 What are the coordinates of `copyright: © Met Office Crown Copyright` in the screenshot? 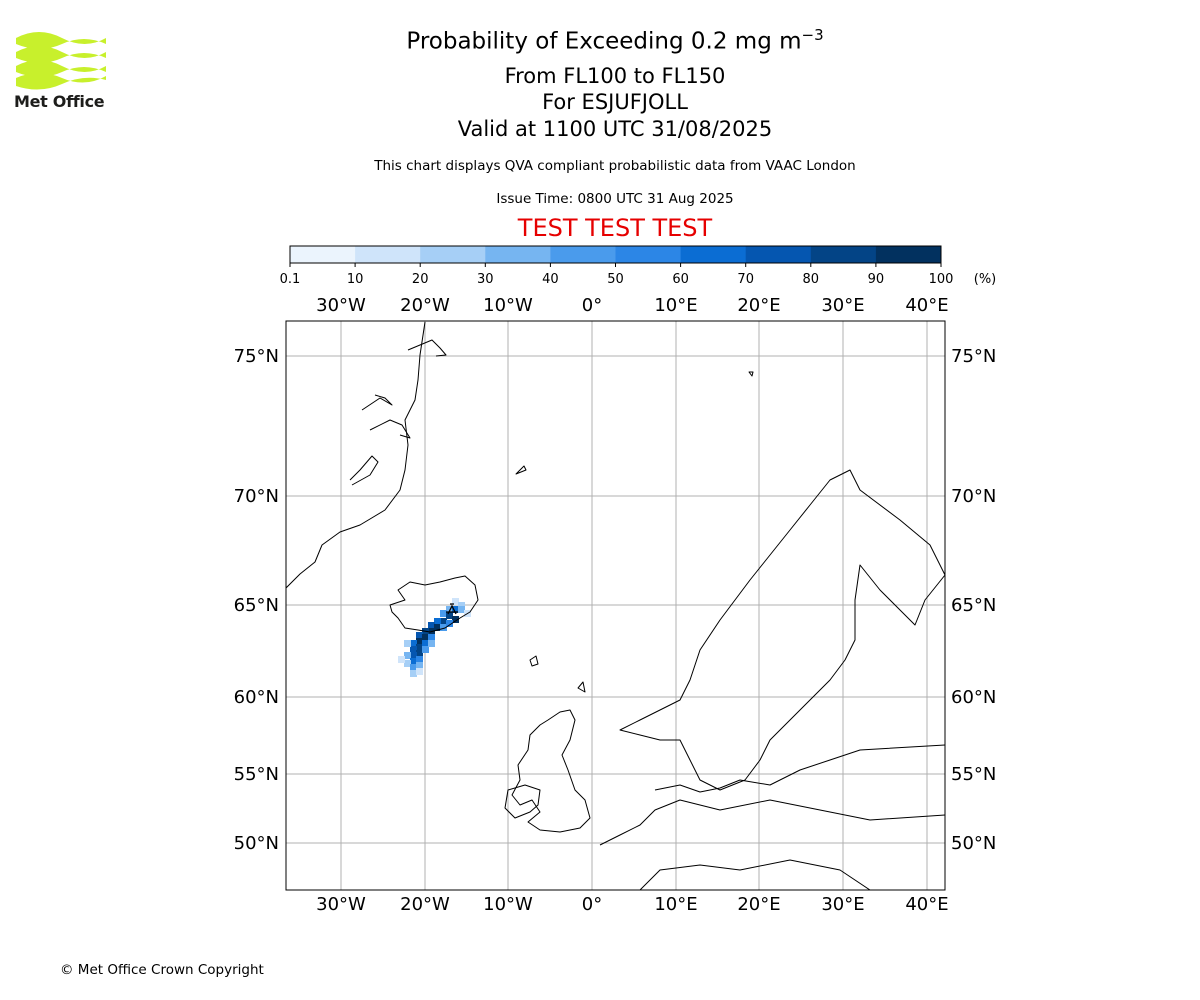 It's located at (162, 970).